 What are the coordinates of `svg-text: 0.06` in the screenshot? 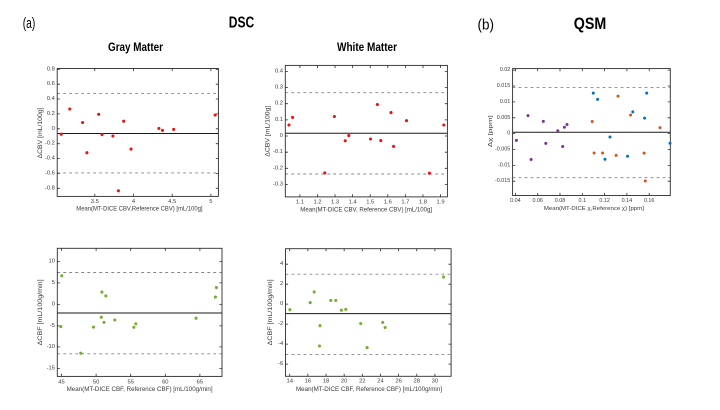 It's located at (537, 201).